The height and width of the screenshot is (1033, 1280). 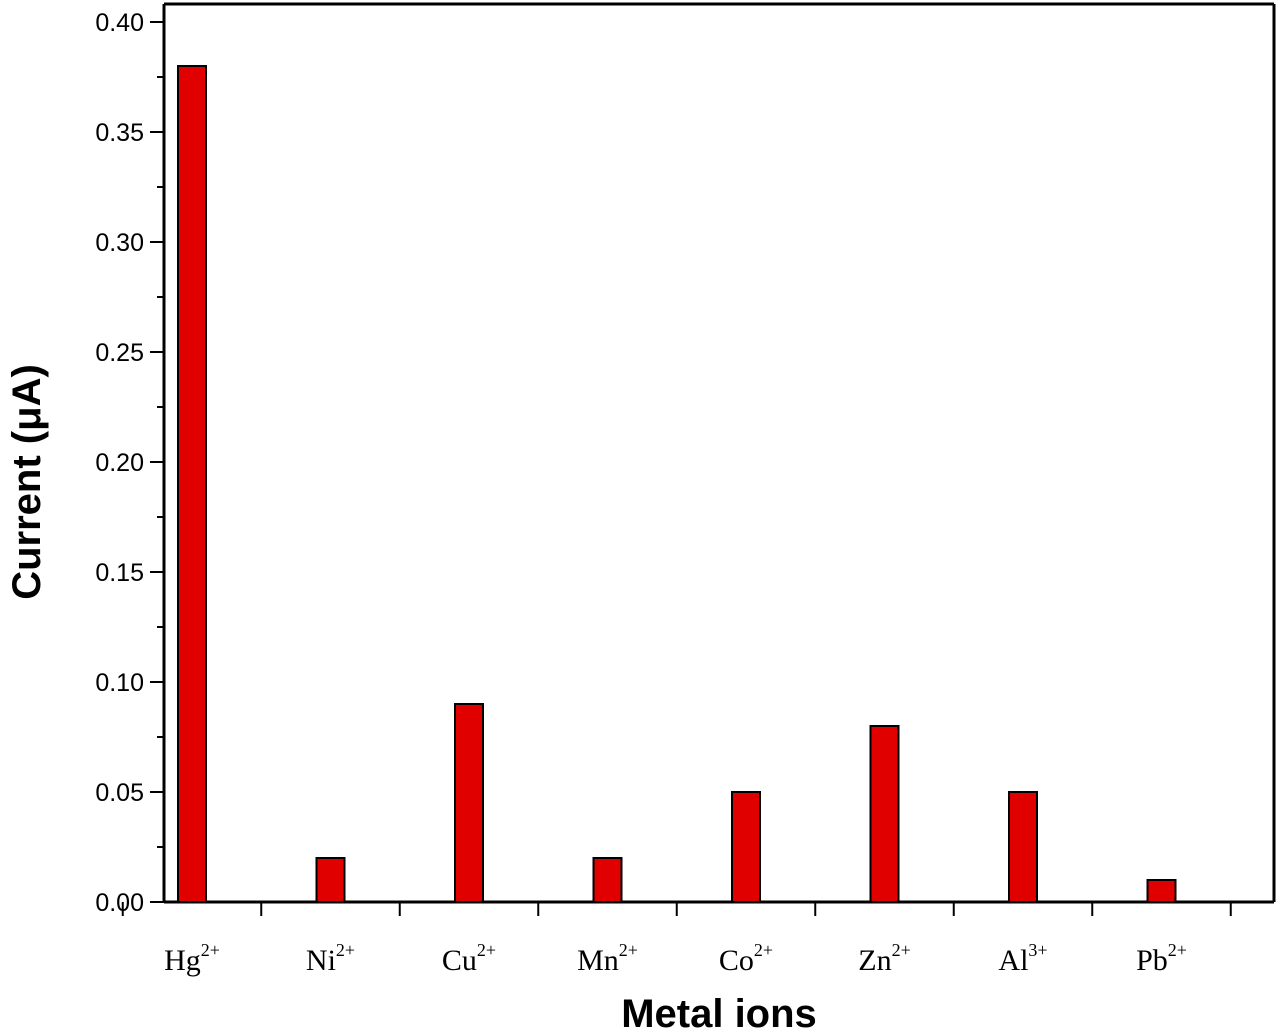 I want to click on x-tick-label: Ni2+, so click(x=330, y=958).